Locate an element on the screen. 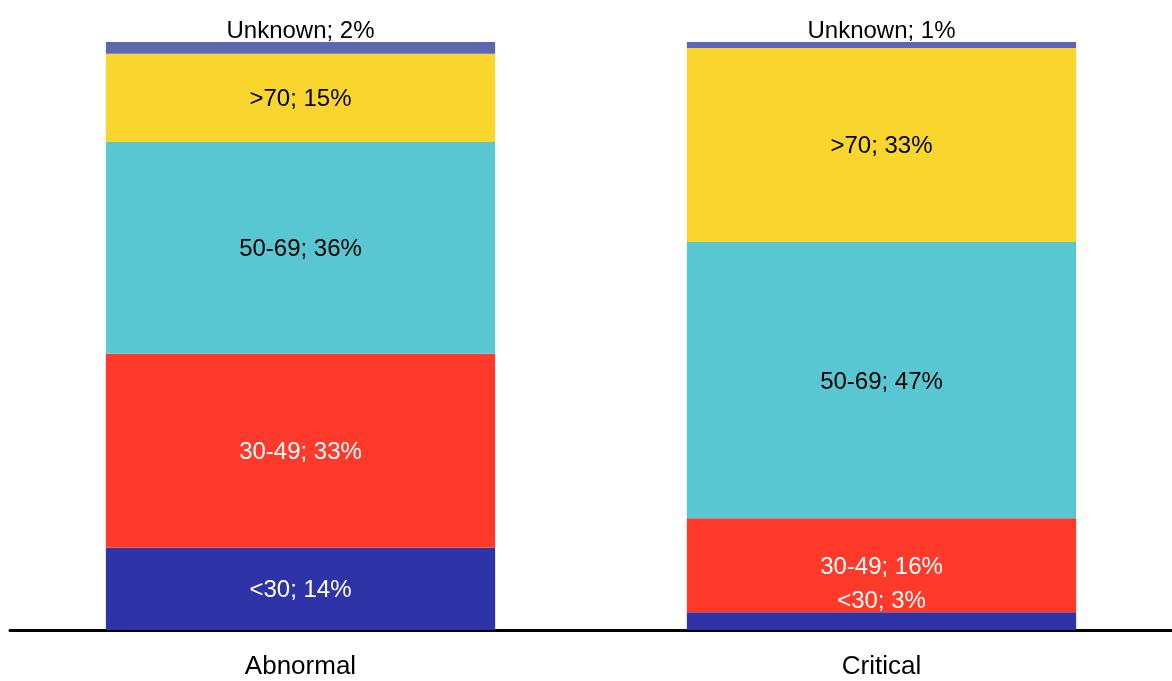 This screenshot has height=681, width=1172. data-label: >70; 15% is located at coordinates (300, 98).